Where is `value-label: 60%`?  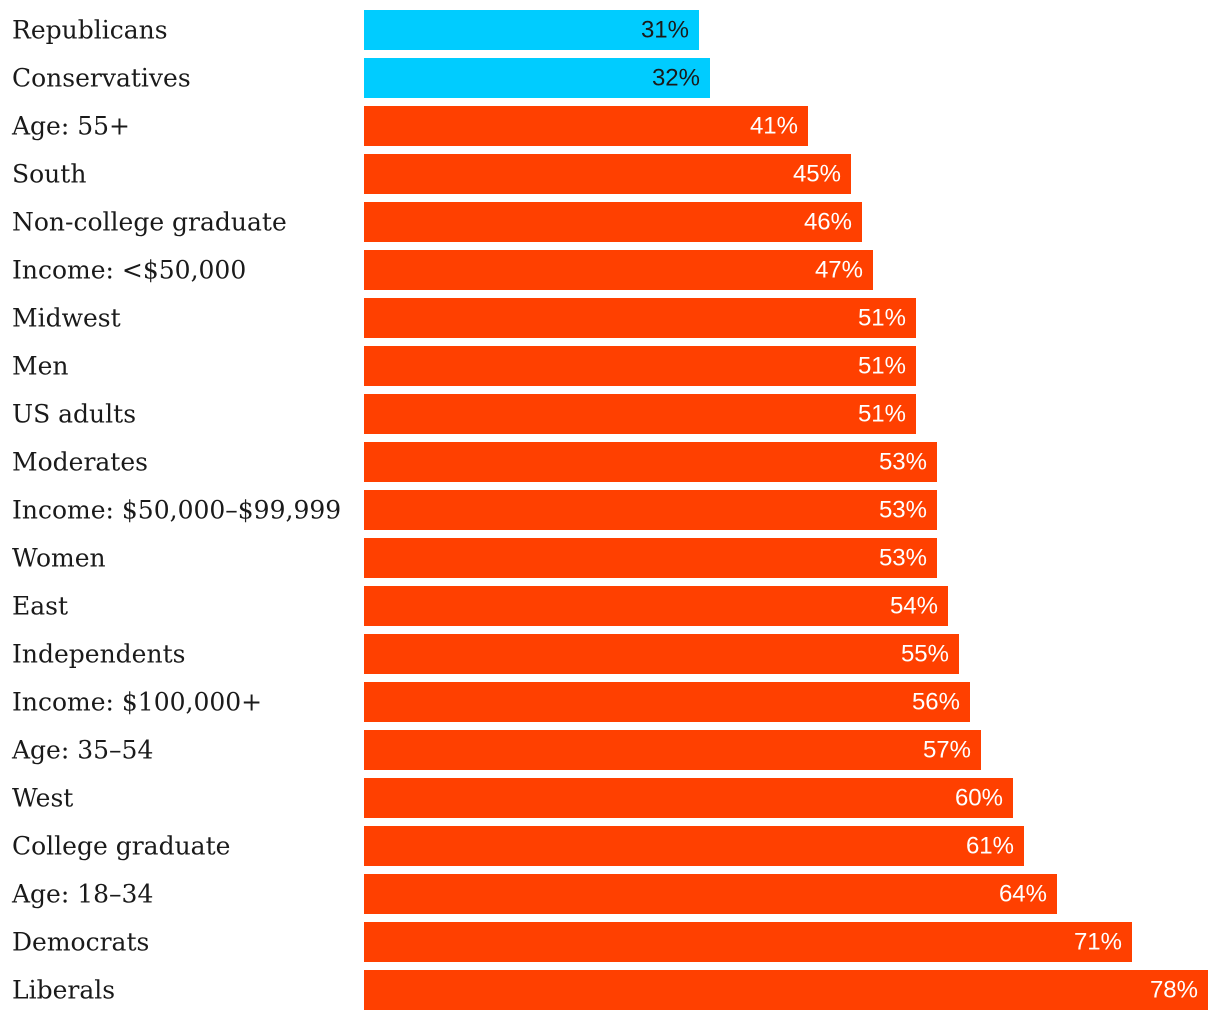 value-label: 60% is located at coordinates (979, 798).